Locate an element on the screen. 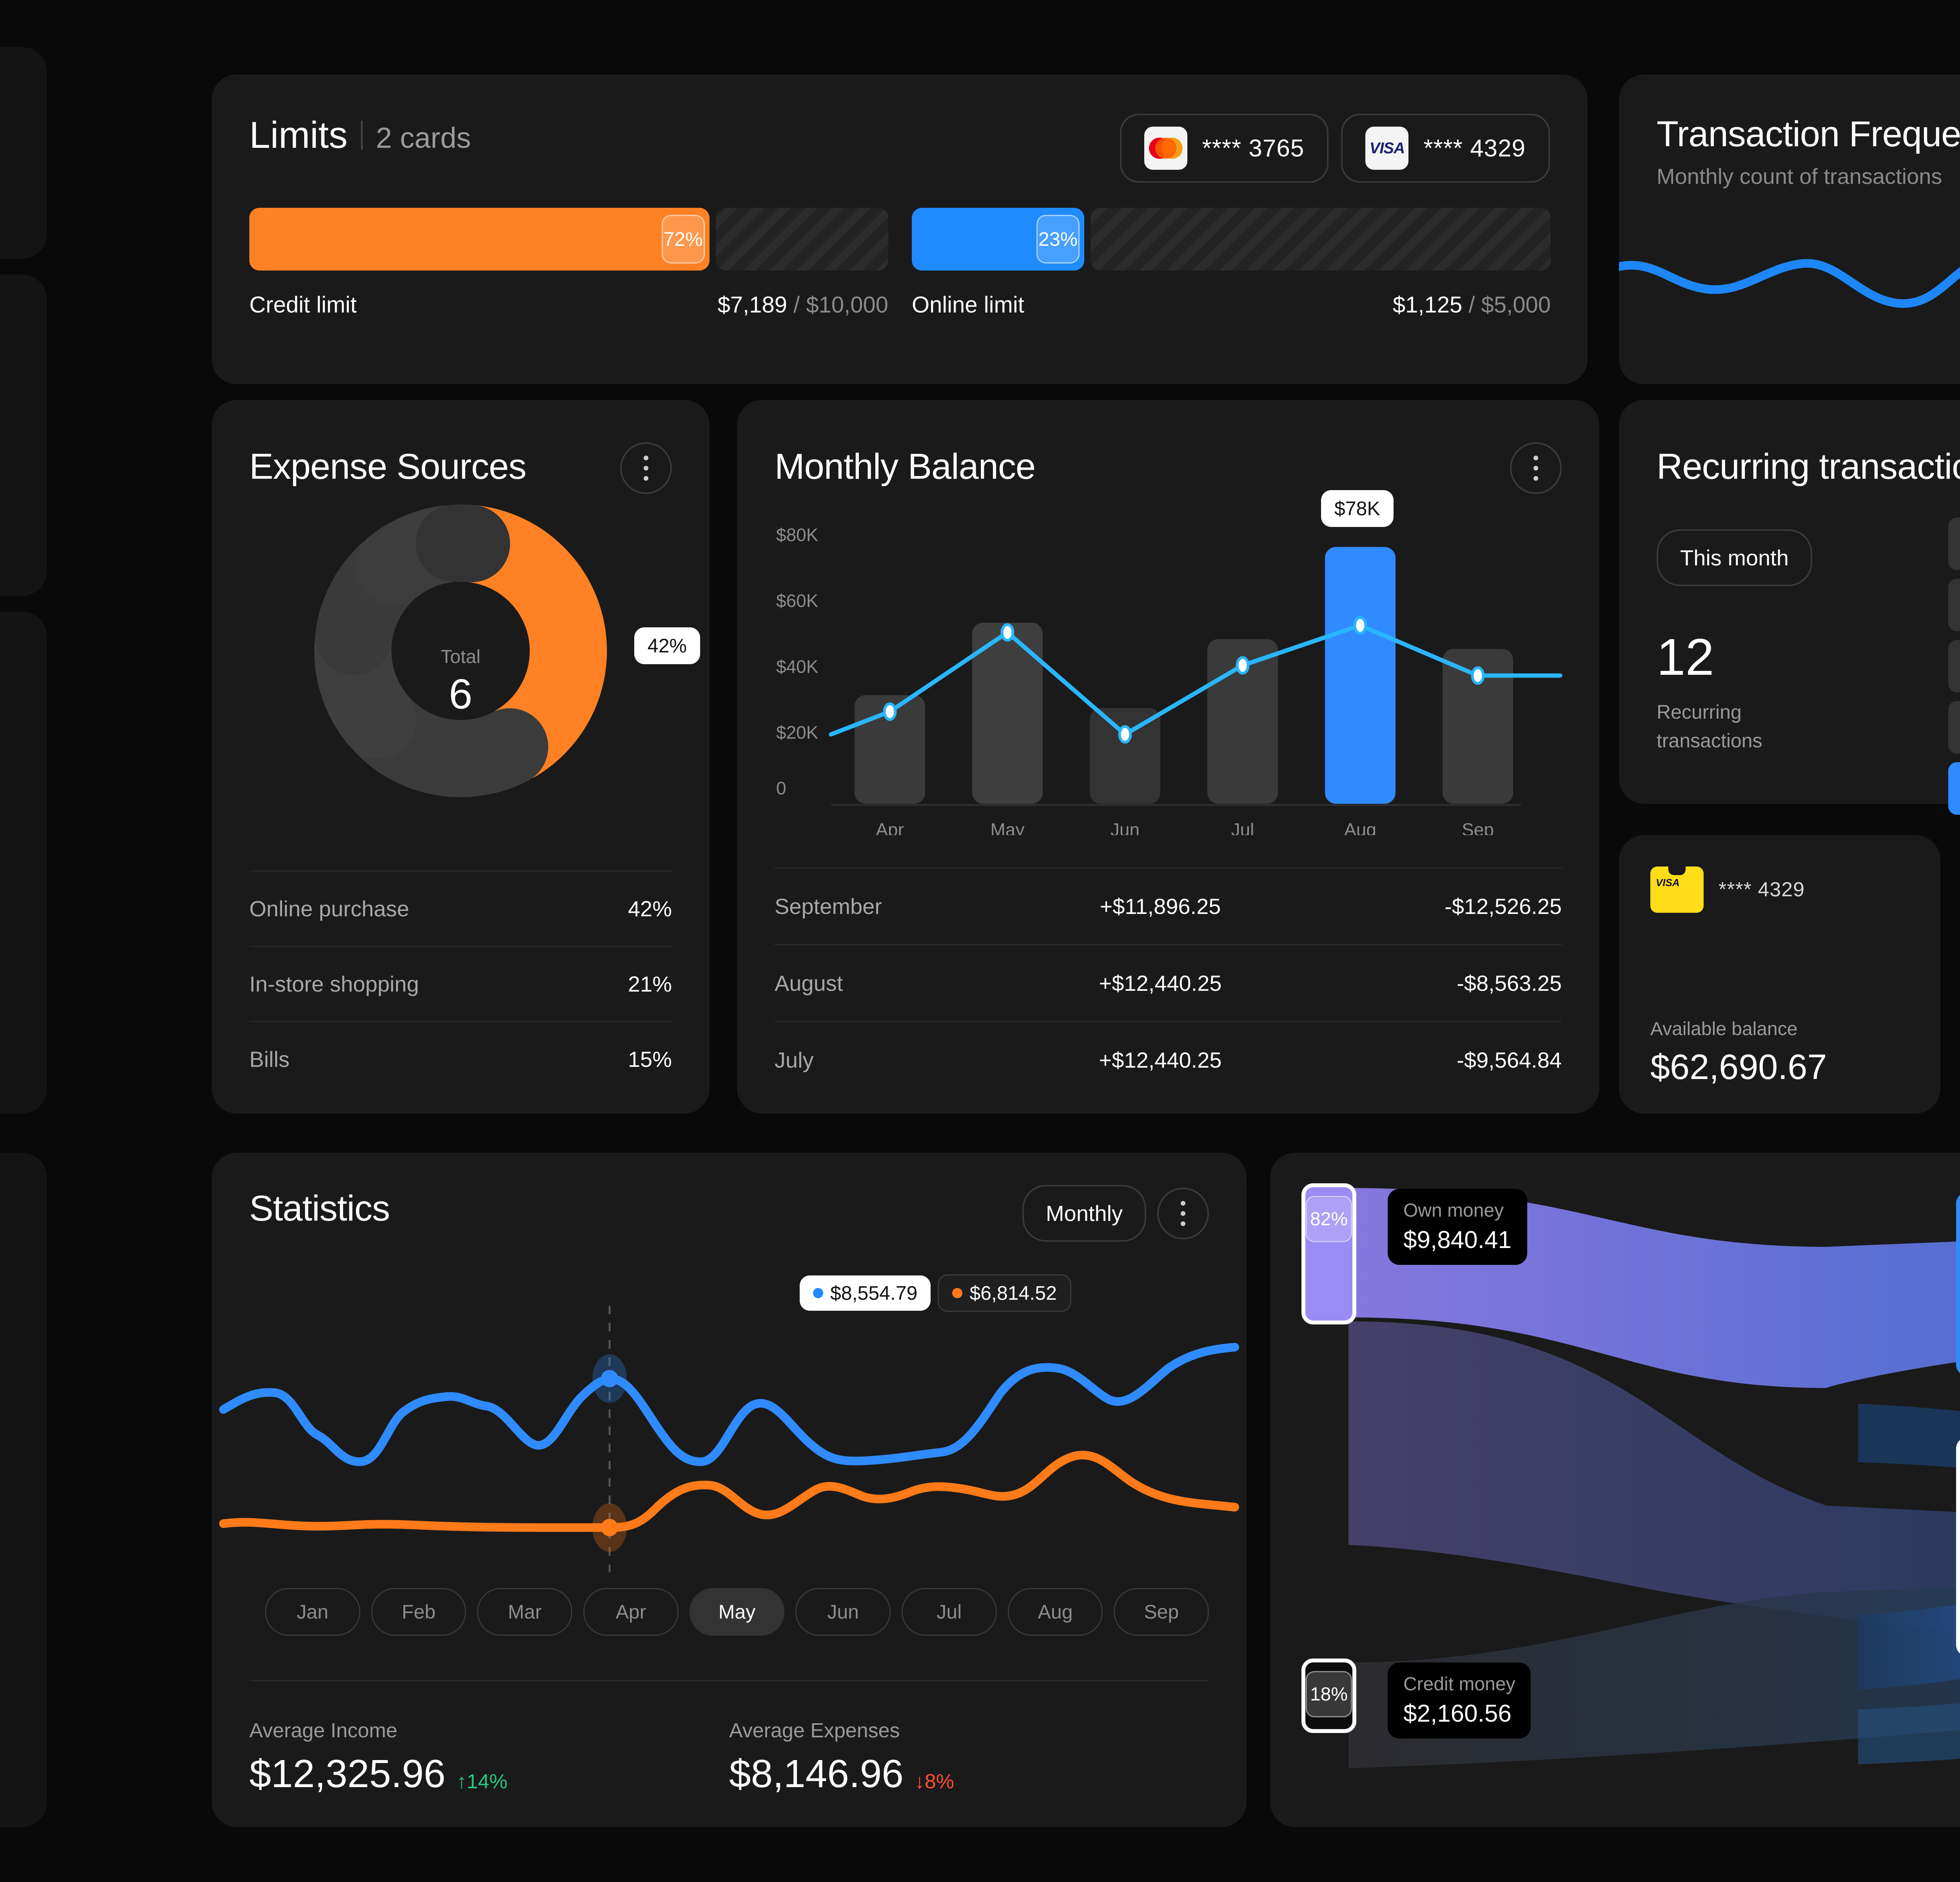 The width and height of the screenshot is (1960, 1882). month-pill-jul: Jul is located at coordinates (949, 1612).